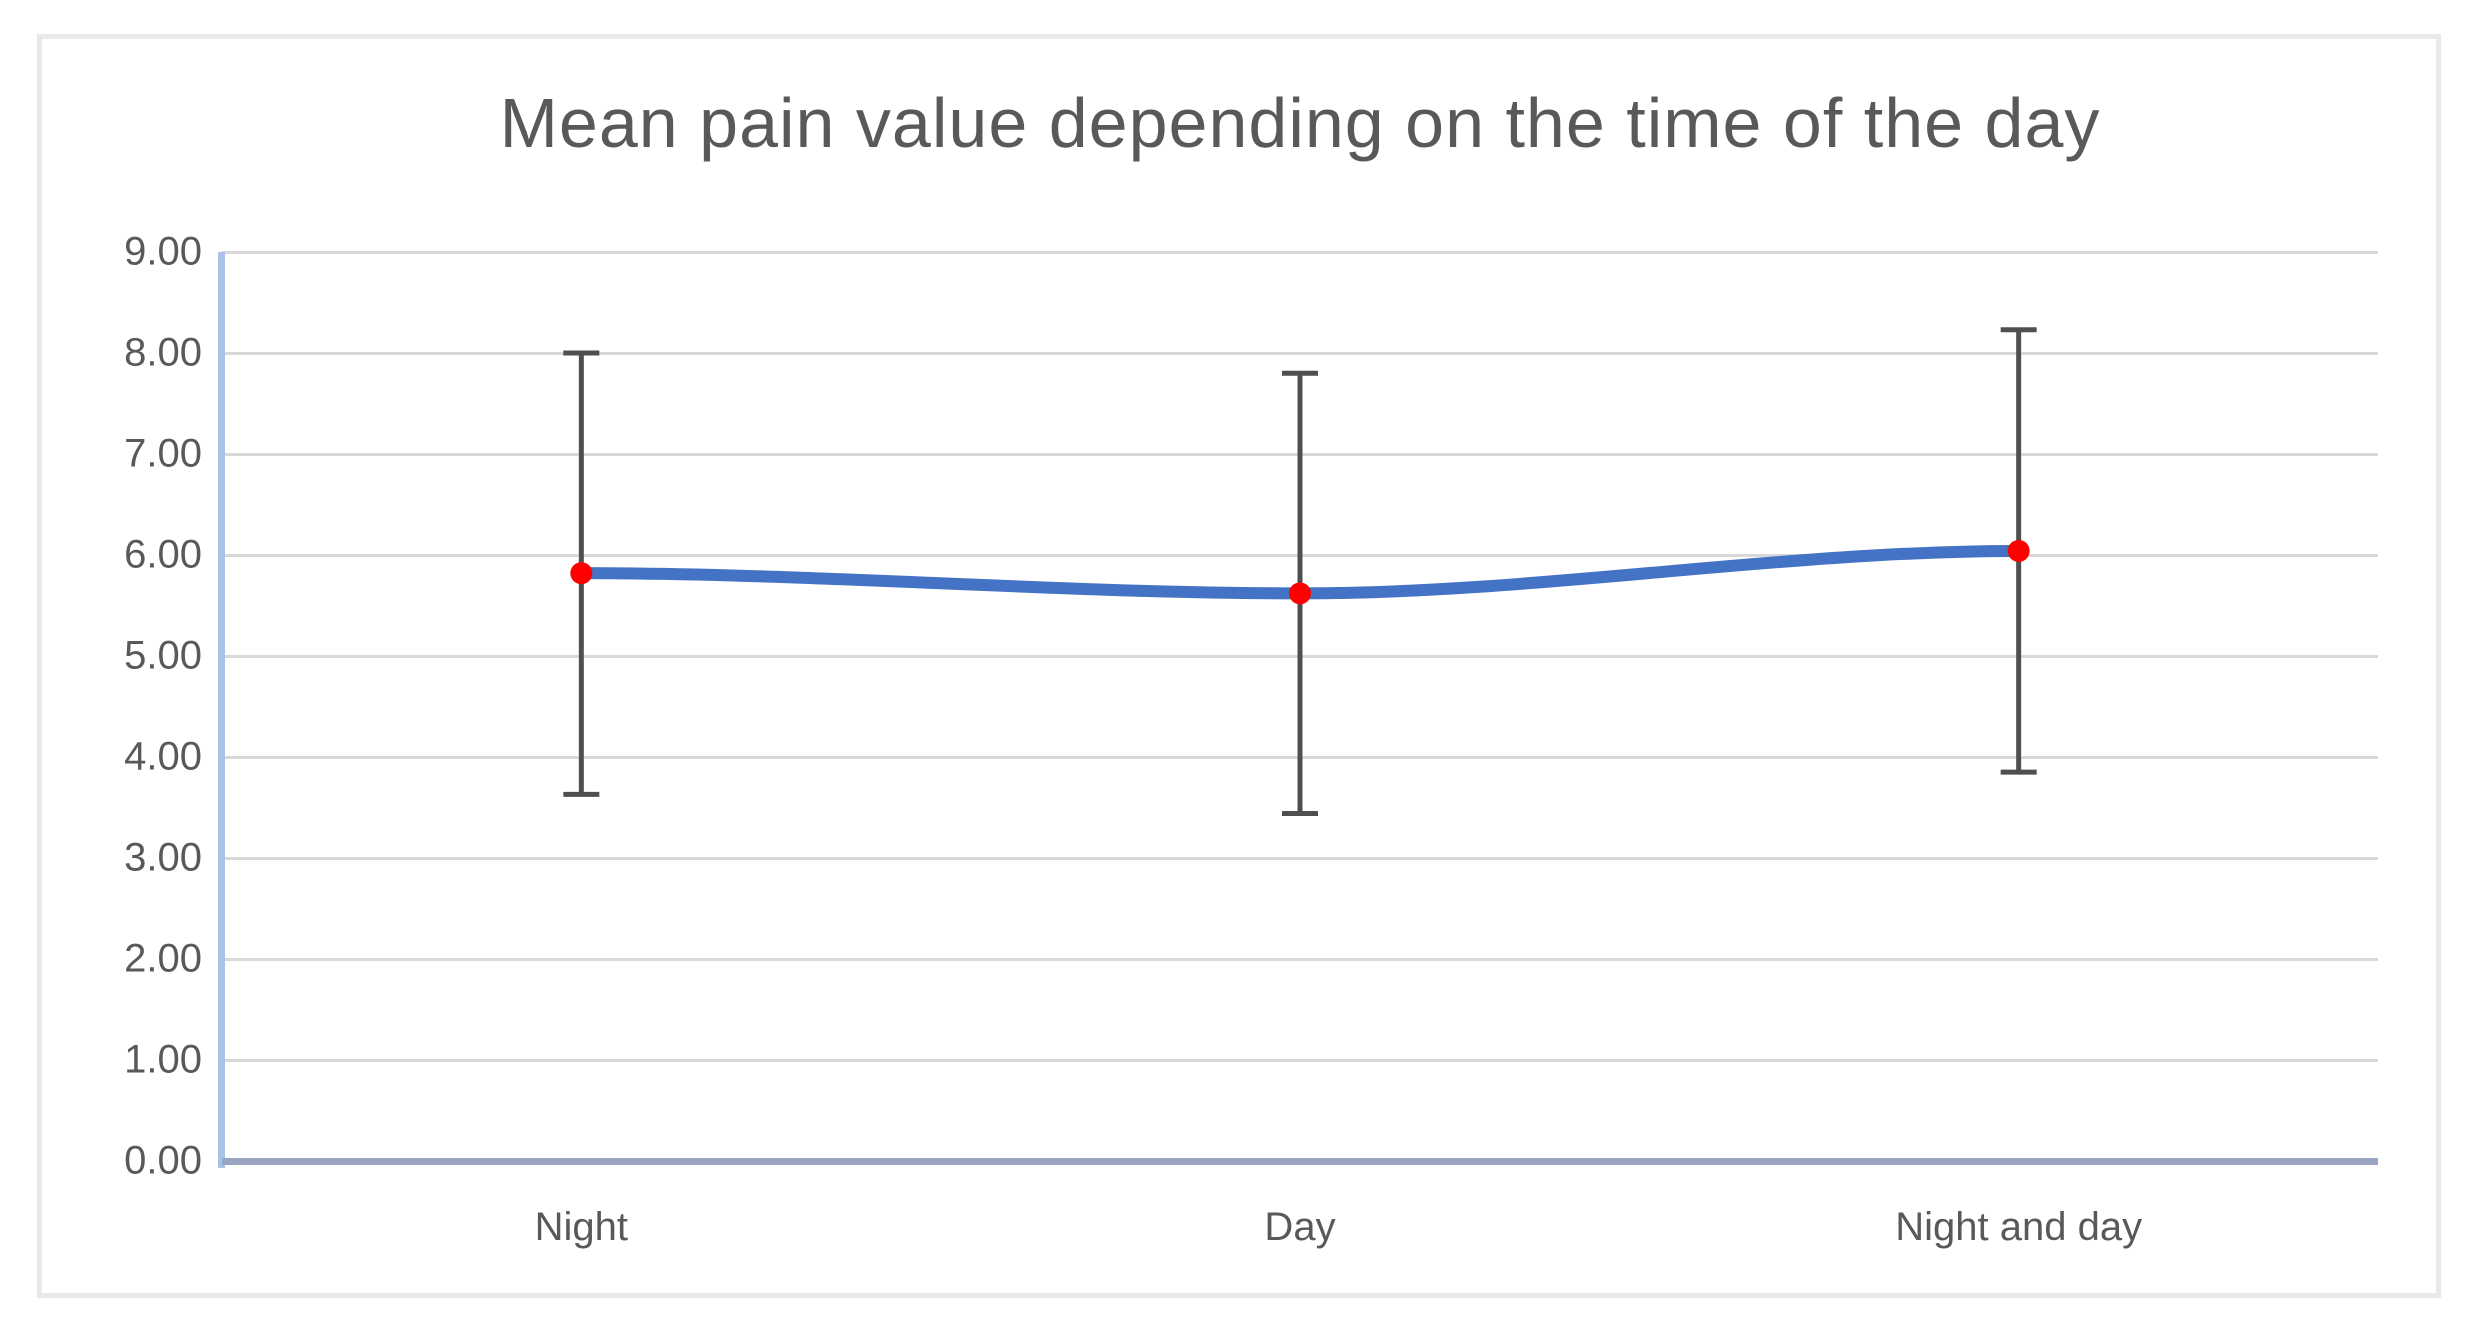 The height and width of the screenshot is (1332, 2489). Describe the element at coordinates (163, 1059) in the screenshot. I see `y-axis-tick-label: 1.00` at that location.